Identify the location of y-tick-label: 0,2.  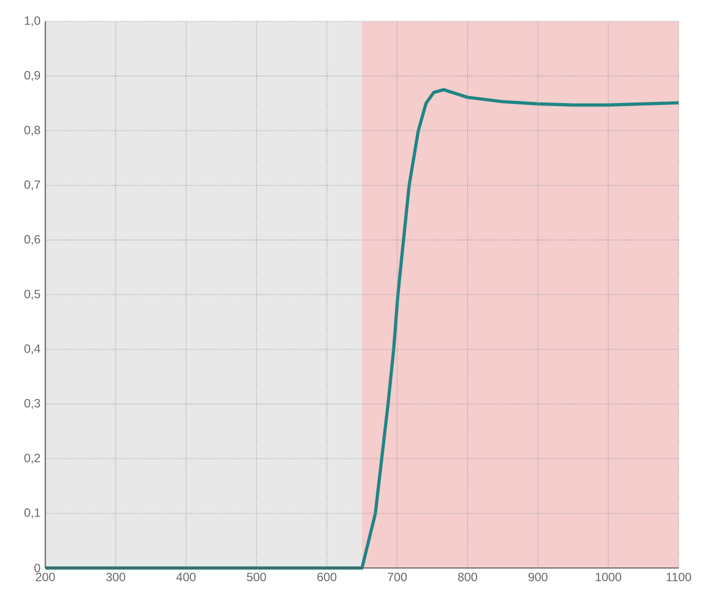
(32, 459).